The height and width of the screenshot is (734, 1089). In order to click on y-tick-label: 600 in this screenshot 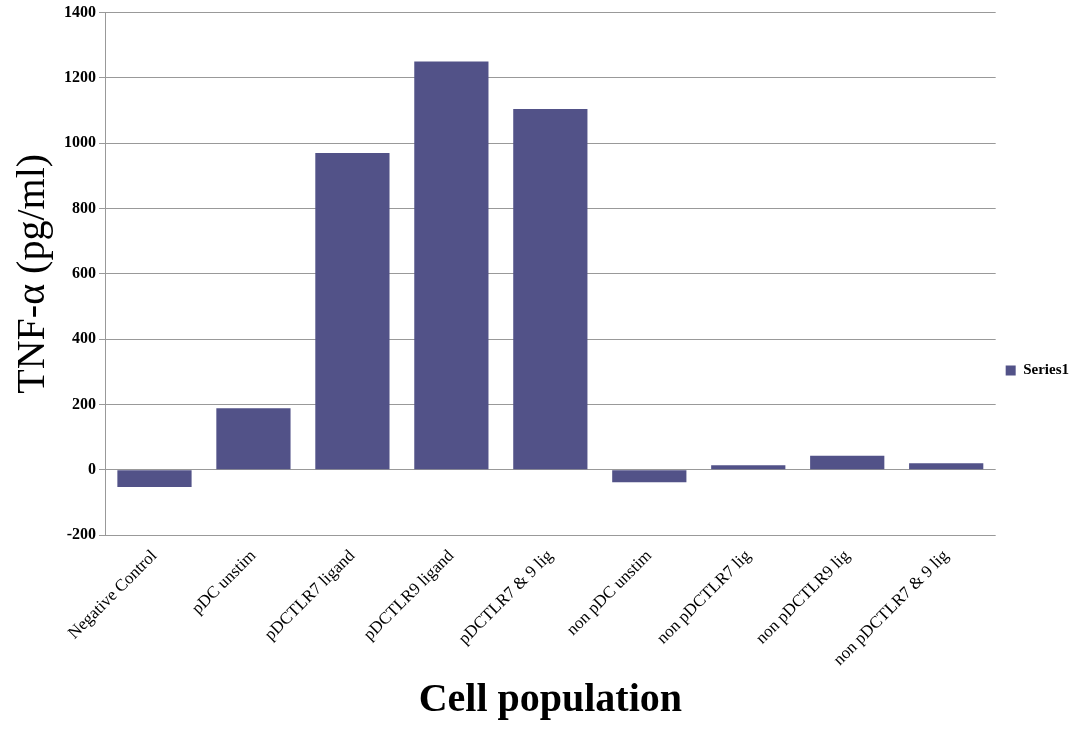, I will do `click(84, 272)`.